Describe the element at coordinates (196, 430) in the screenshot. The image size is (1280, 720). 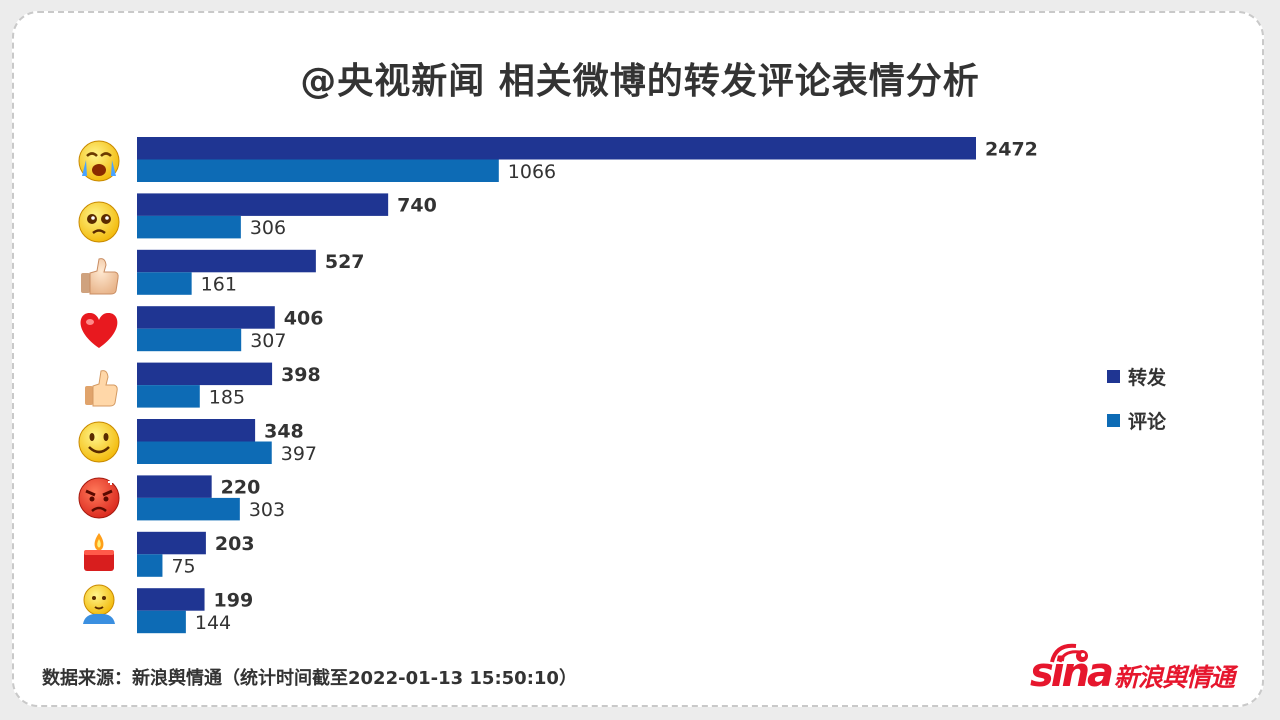
I see `bar-smiling-face-forward` at that location.